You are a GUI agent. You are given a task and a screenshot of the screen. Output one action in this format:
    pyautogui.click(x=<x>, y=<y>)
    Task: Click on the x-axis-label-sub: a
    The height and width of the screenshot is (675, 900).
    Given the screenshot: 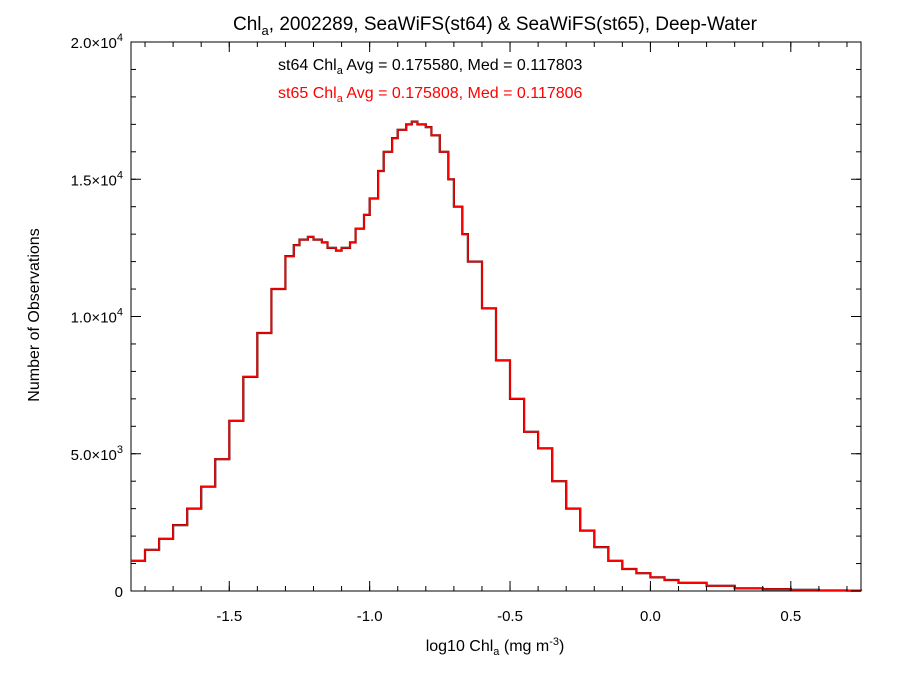 What is the action you would take?
    pyautogui.click(x=496, y=652)
    